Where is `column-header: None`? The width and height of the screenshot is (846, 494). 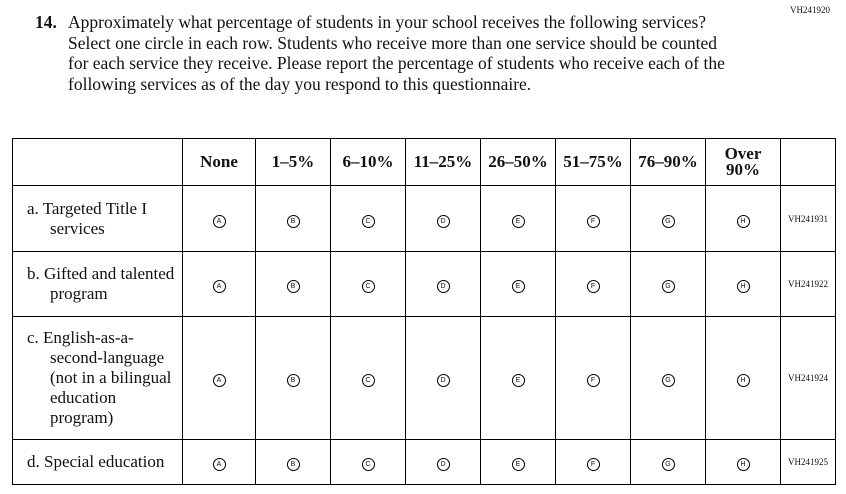 column-header: None is located at coordinates (219, 162).